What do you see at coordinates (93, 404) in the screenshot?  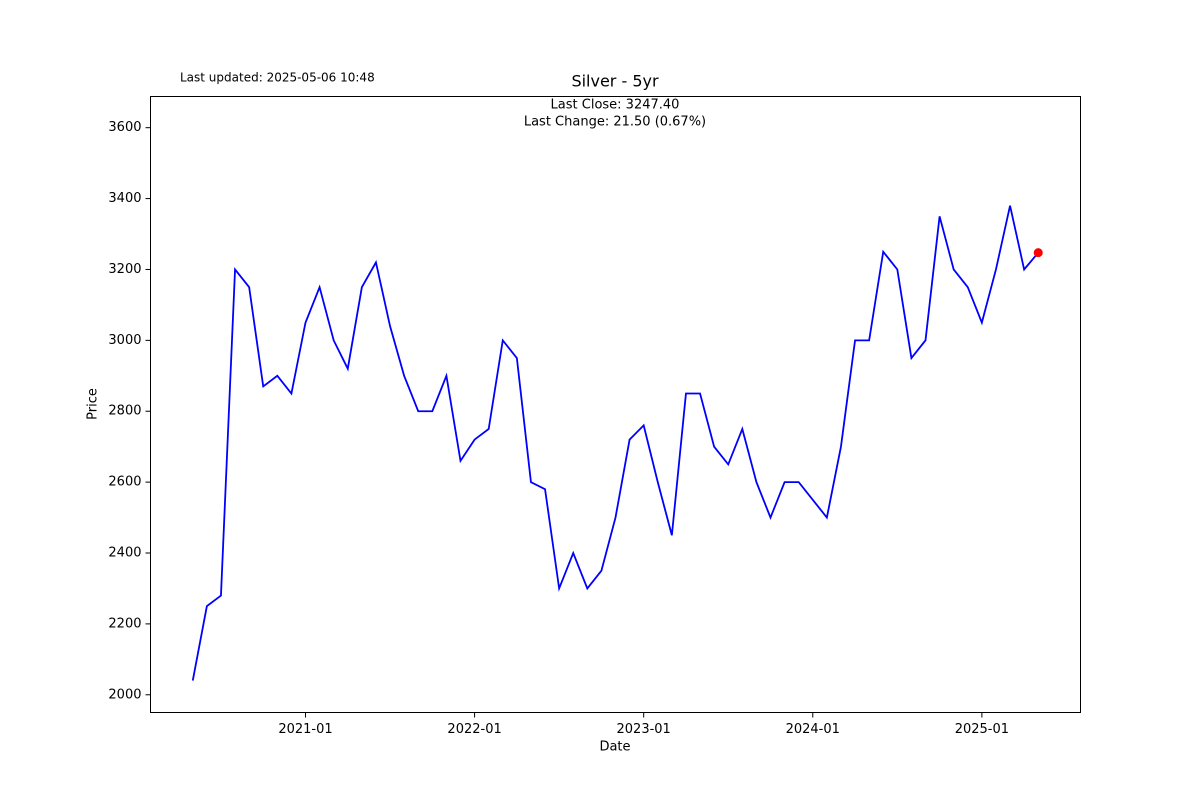 I see `y-axis-label: Price` at bounding box center [93, 404].